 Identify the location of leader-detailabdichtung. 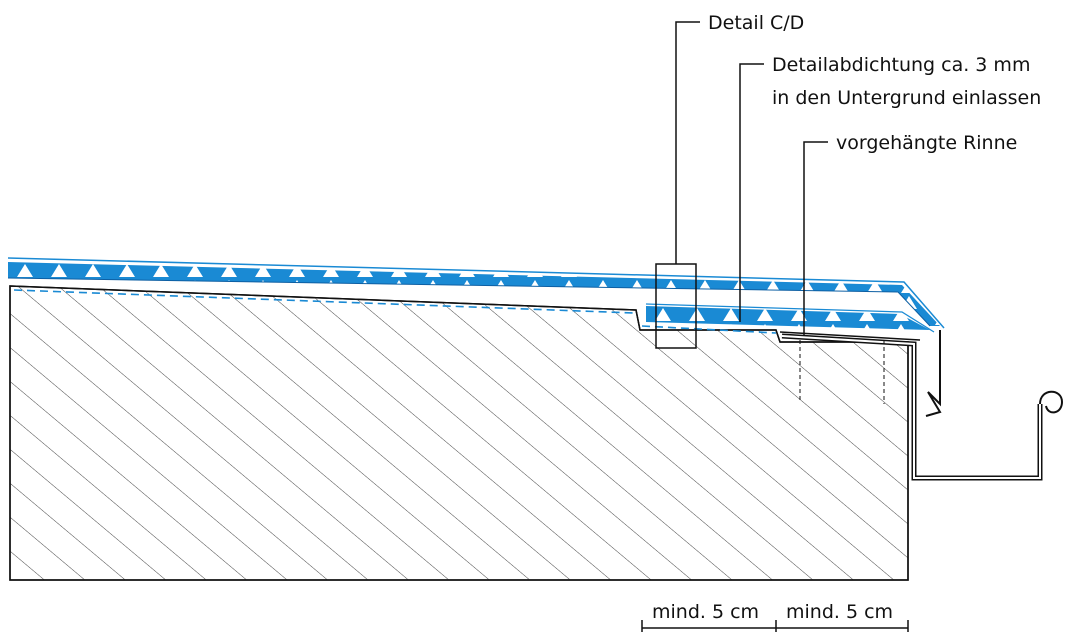
(751, 192).